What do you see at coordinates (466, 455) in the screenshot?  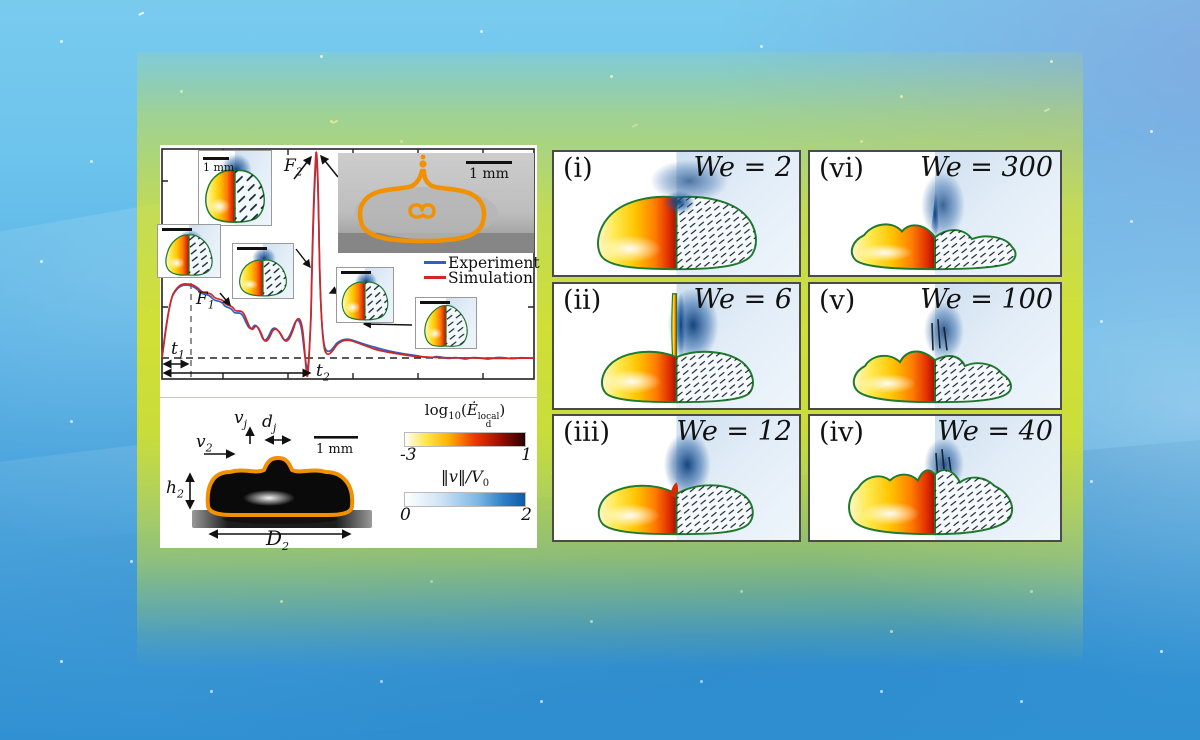 I see `energy-colorbar-ticks: -3 1` at bounding box center [466, 455].